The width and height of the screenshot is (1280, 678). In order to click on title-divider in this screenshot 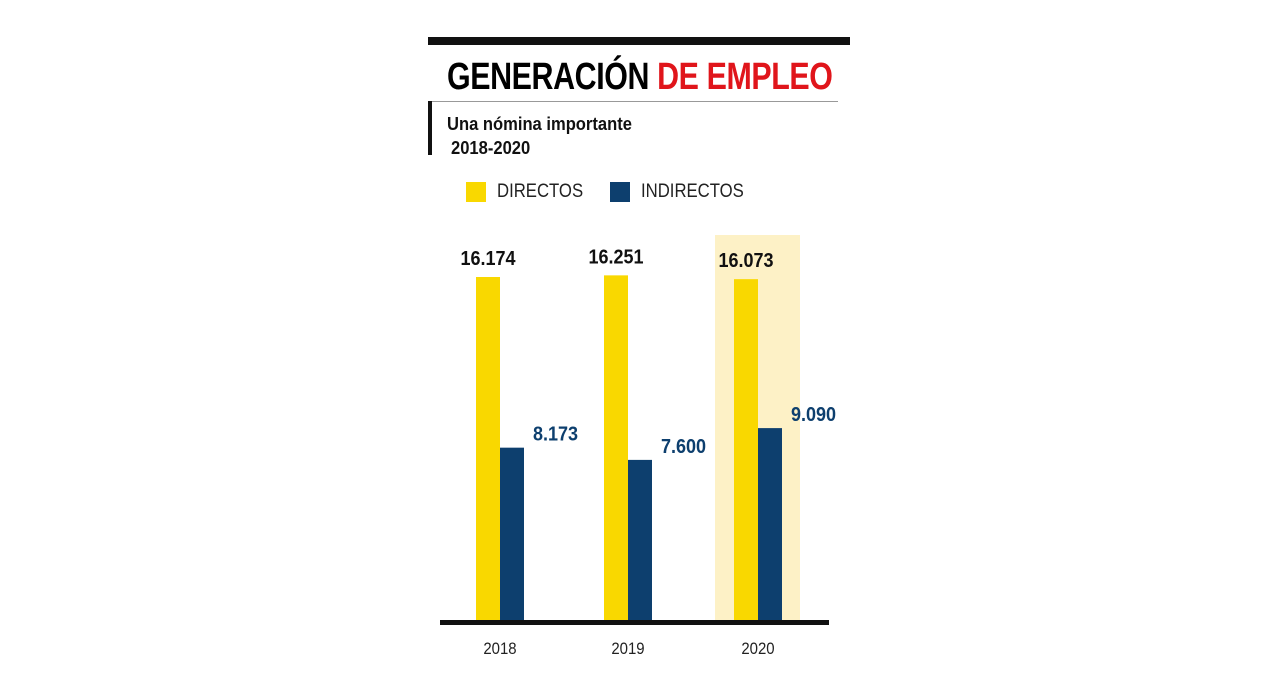, I will do `click(633, 101)`.